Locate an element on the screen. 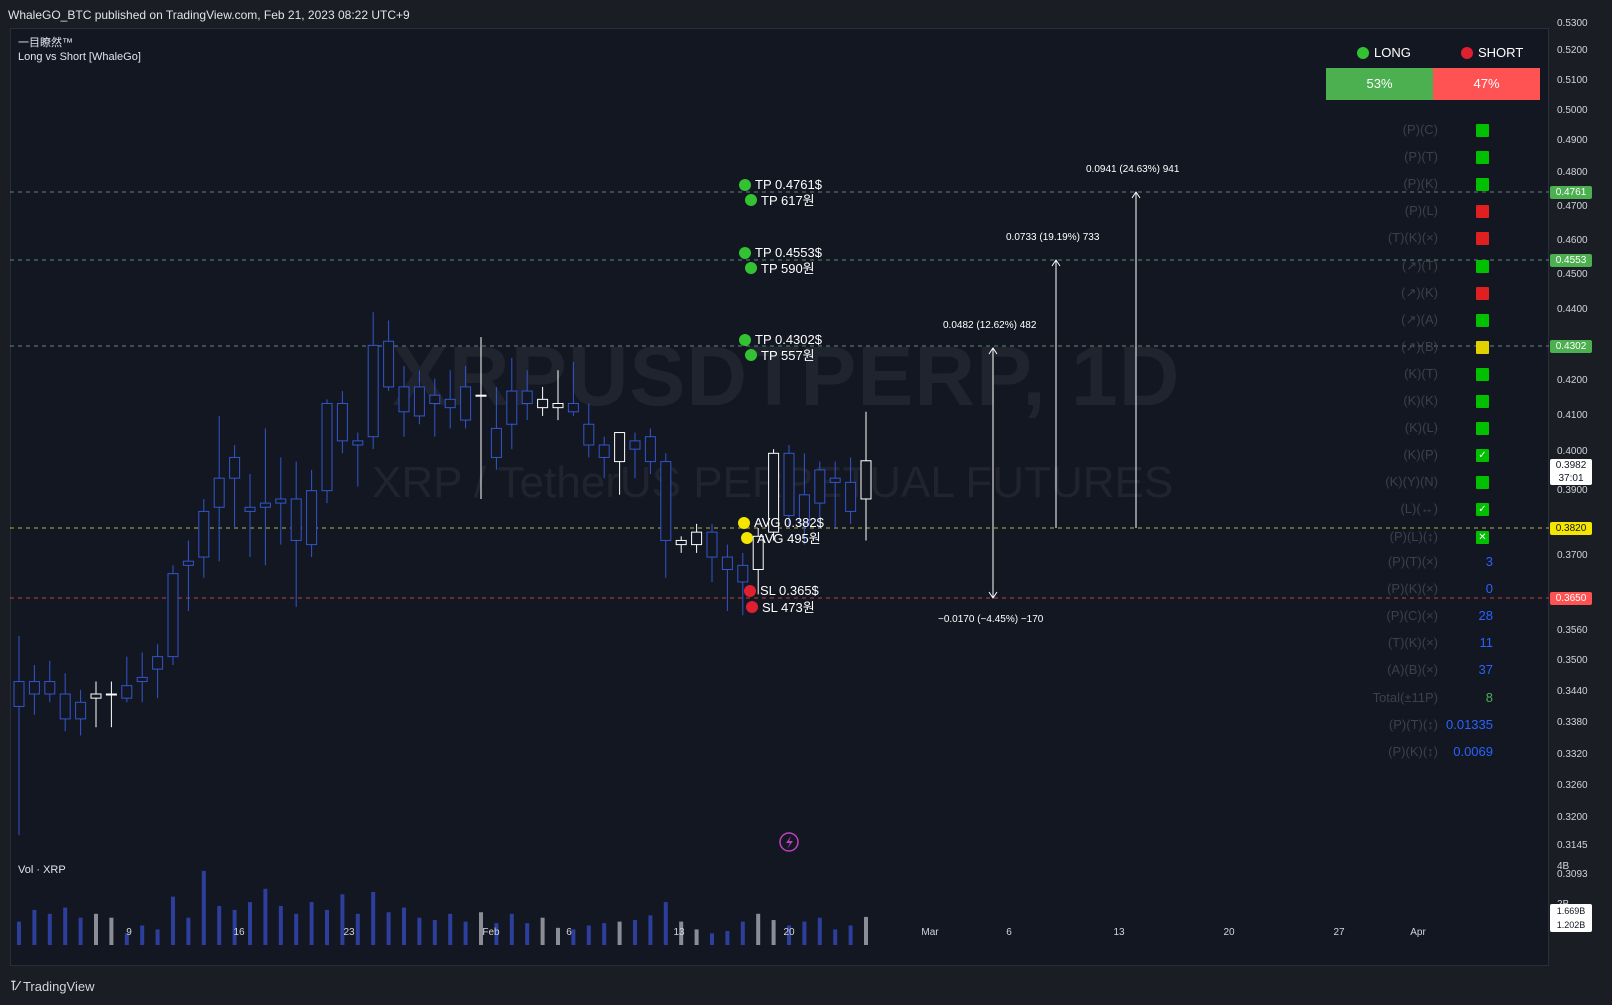 This screenshot has width=1612, height=1005. time-tick: 13 is located at coordinates (679, 932).